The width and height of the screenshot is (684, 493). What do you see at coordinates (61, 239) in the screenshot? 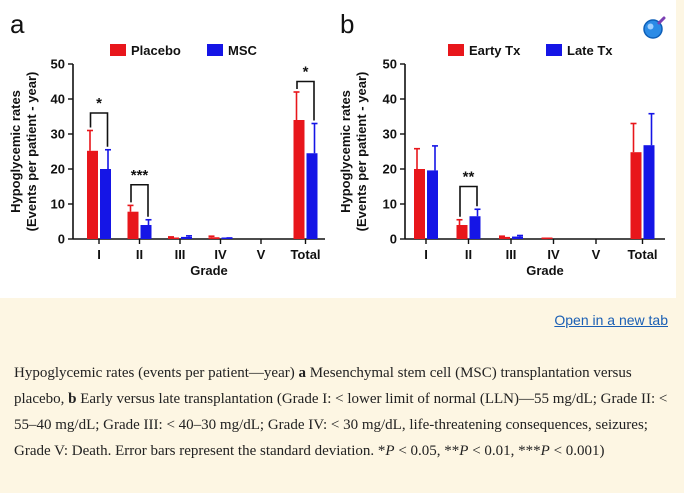
I see `panel-a-y-tick-label: 0` at bounding box center [61, 239].